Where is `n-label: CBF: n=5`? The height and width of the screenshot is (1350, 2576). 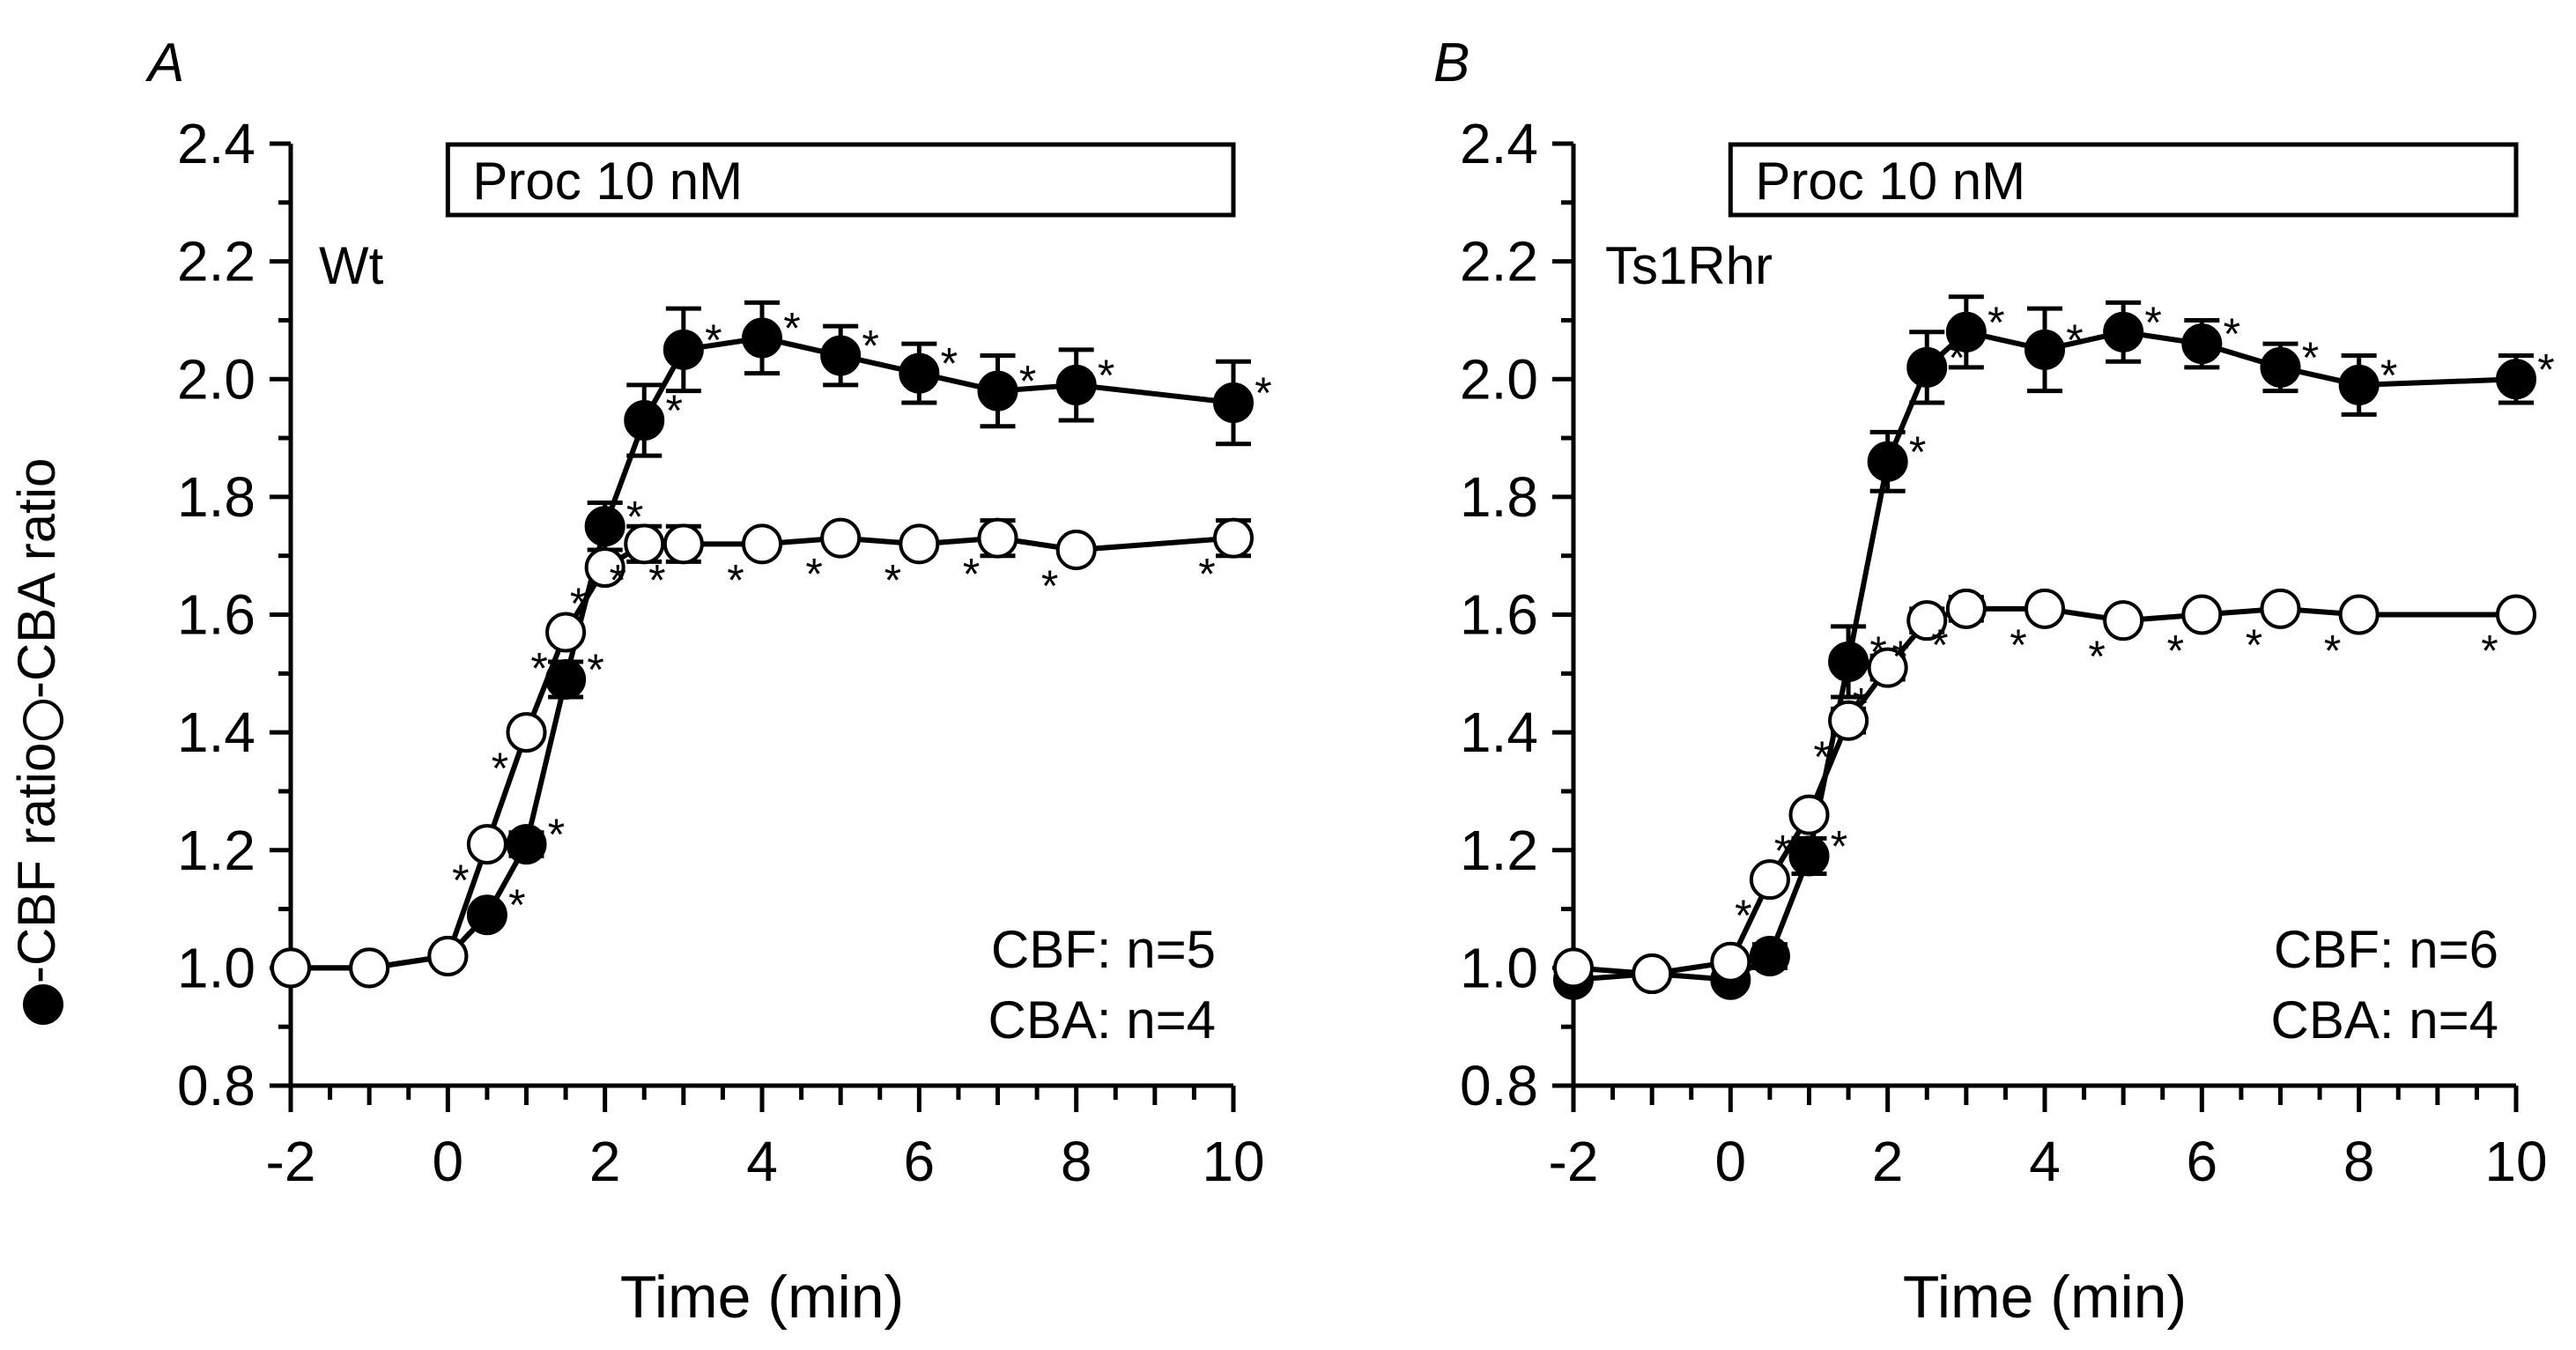
n-label: CBF: n=5 is located at coordinates (1104, 949).